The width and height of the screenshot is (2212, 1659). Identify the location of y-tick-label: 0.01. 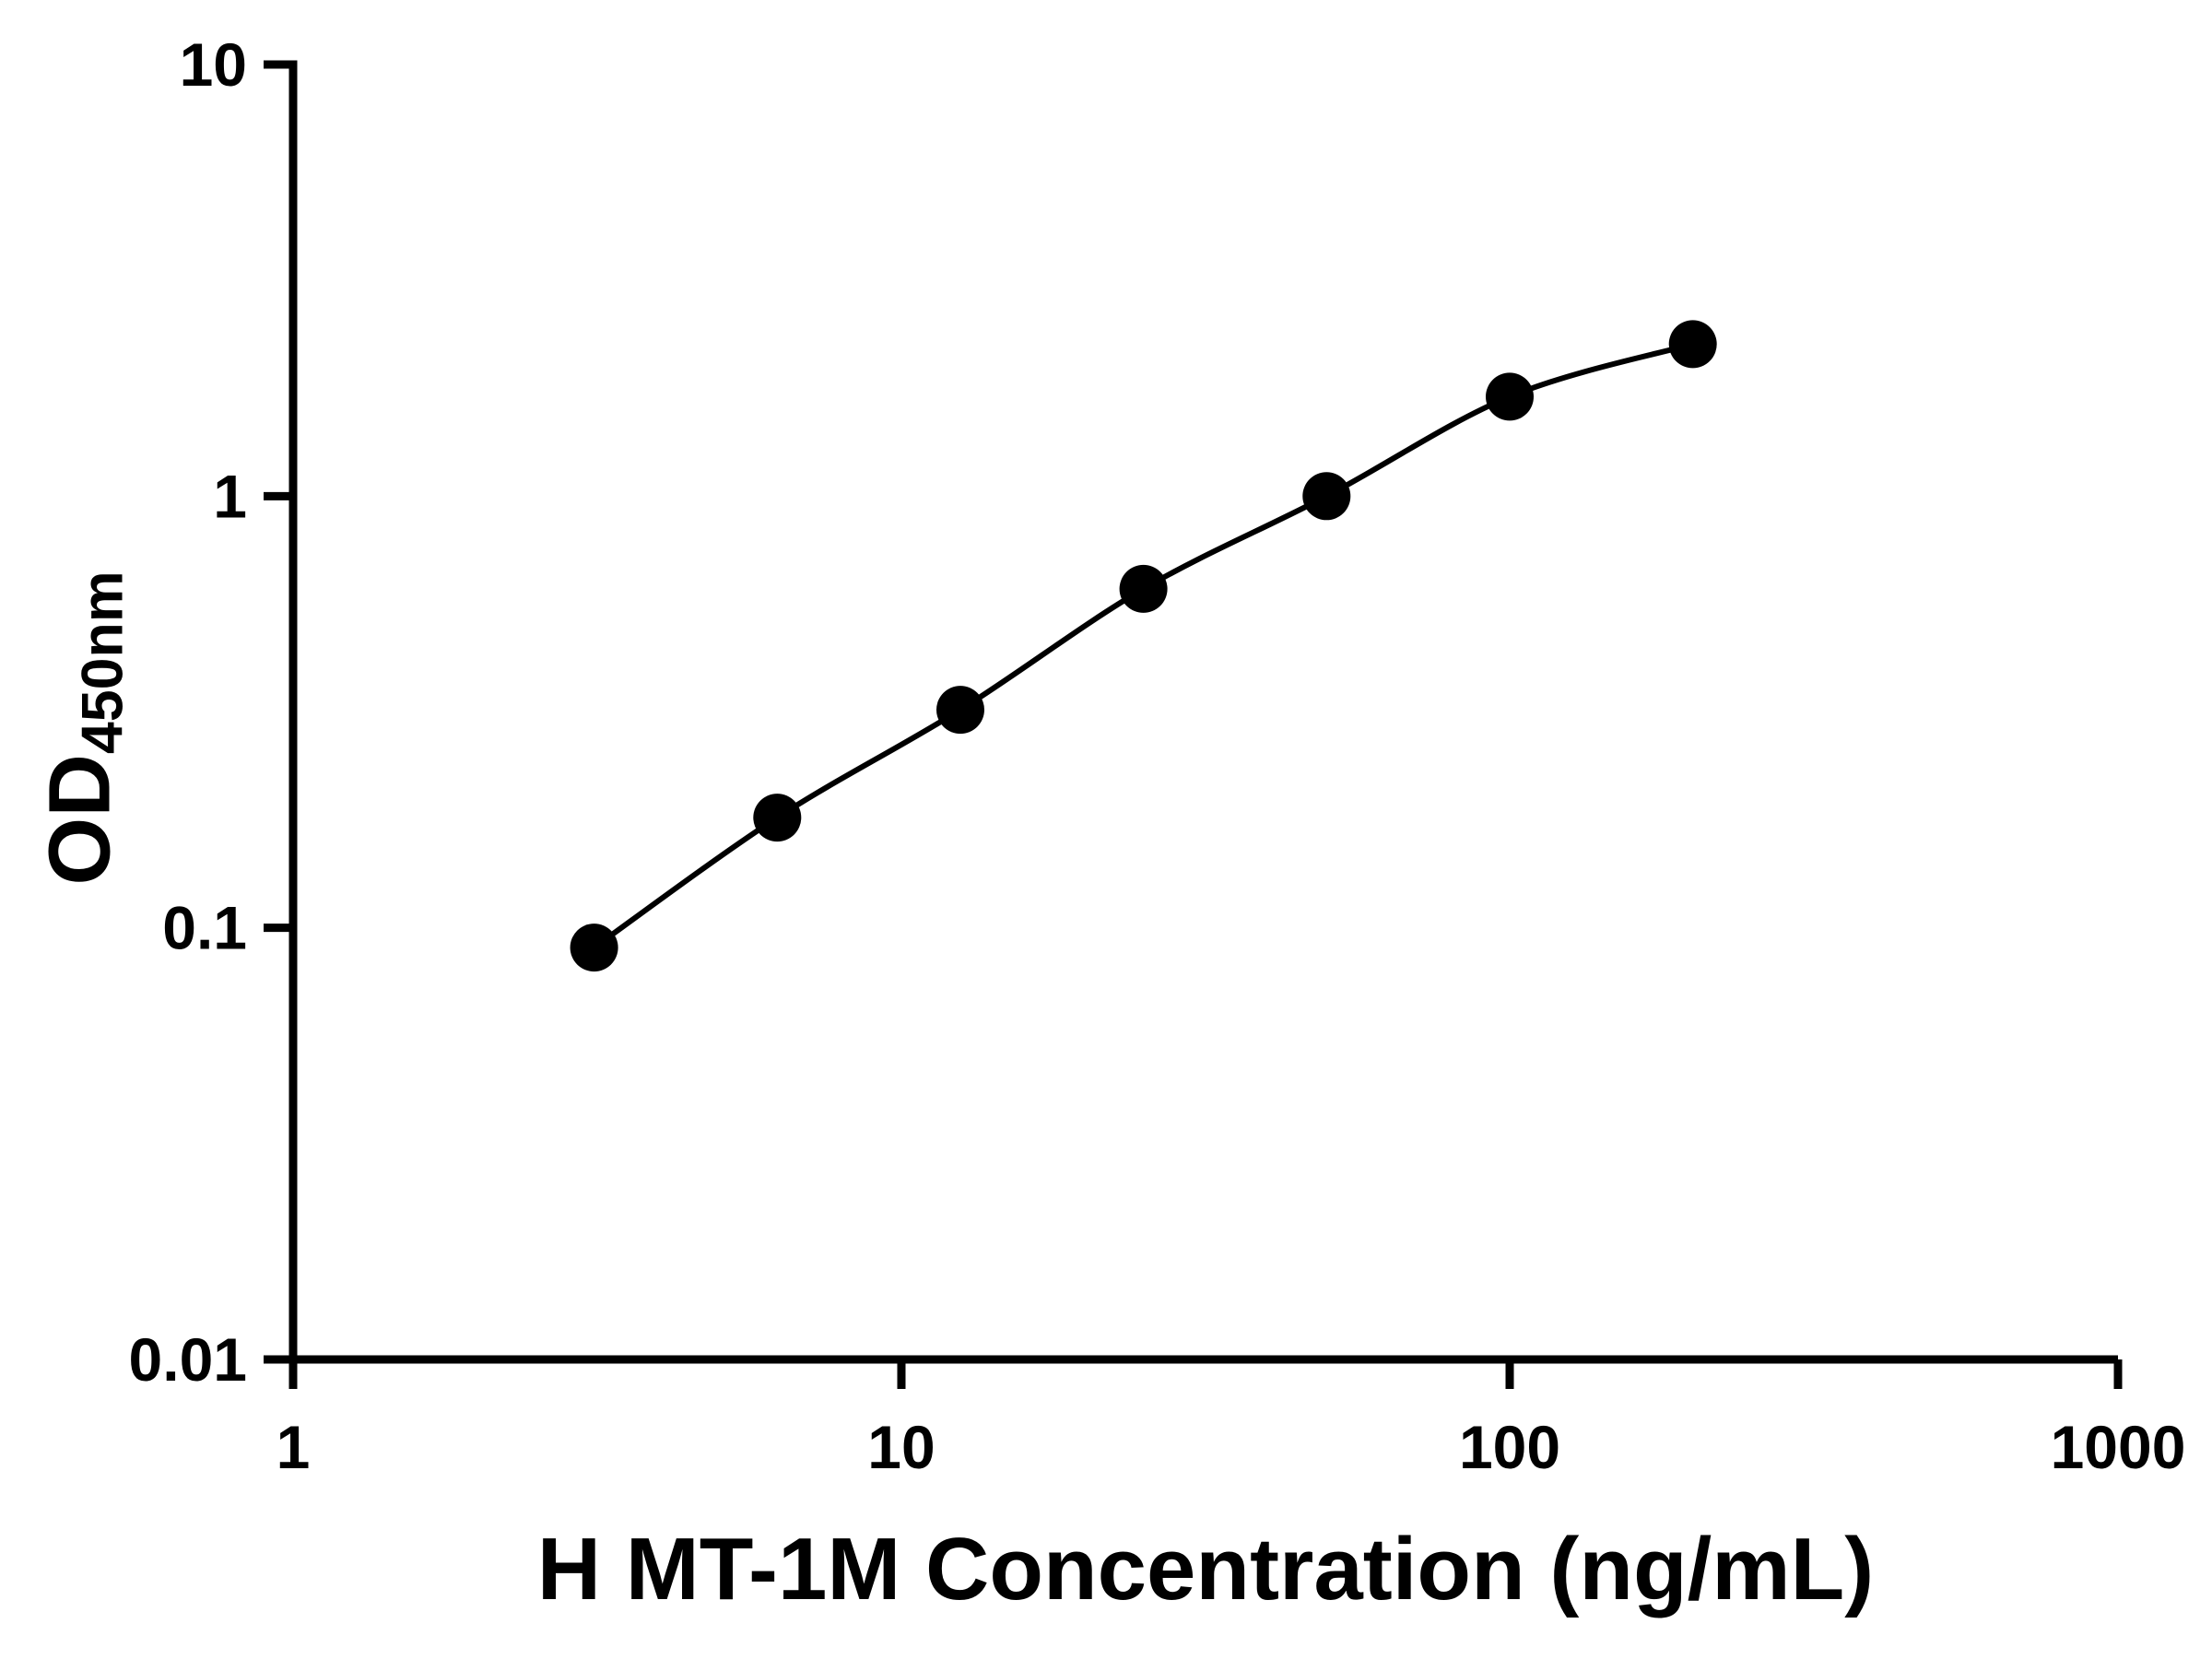
(188, 1359).